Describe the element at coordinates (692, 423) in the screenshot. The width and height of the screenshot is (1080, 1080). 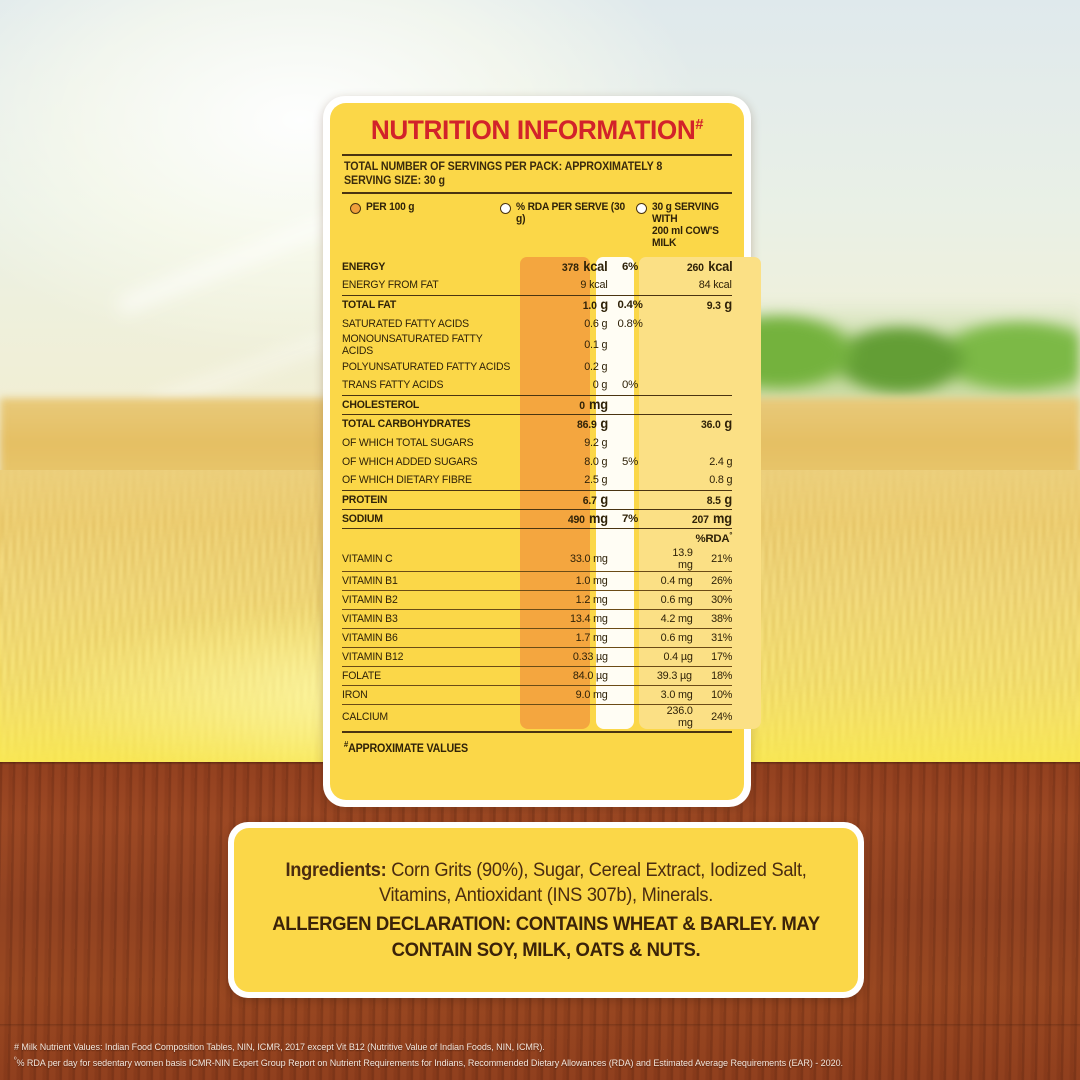
I see `row-value-with-milk: 36.0 g` at that location.